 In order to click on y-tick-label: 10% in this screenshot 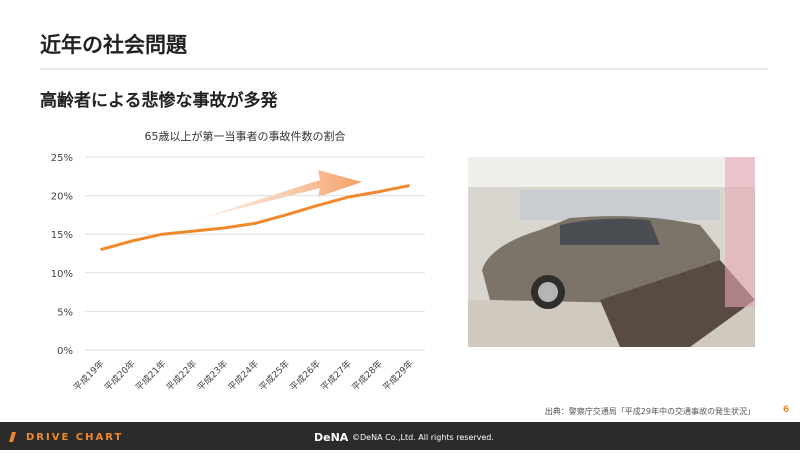, I will do `click(62, 274)`.